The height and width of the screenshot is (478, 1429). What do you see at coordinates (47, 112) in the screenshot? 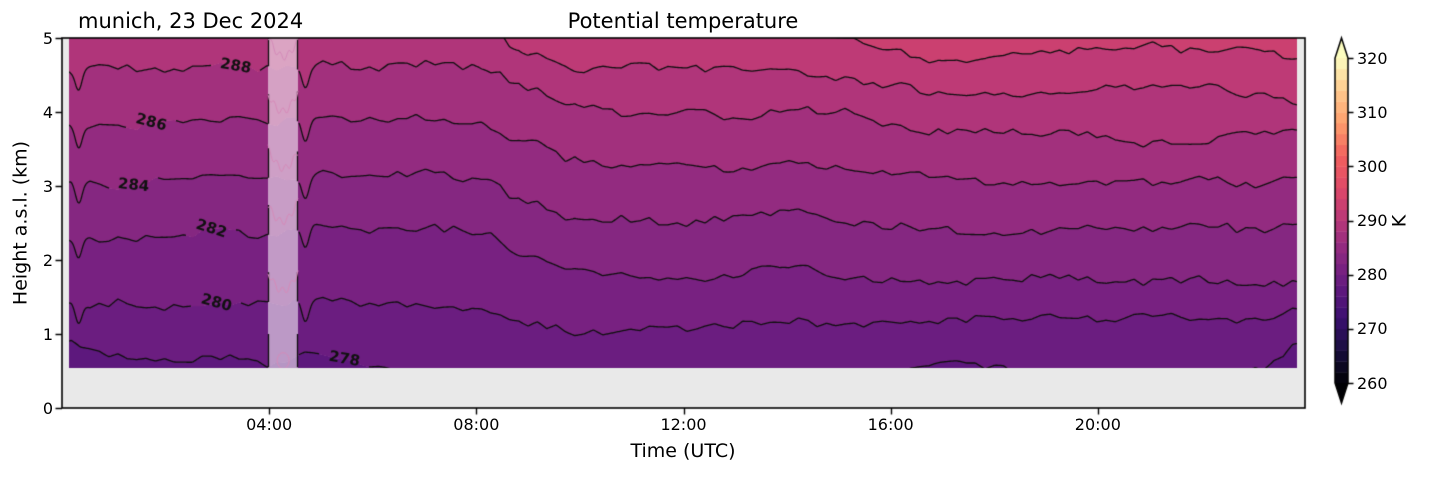
I see `y-tick-label: 4` at bounding box center [47, 112].